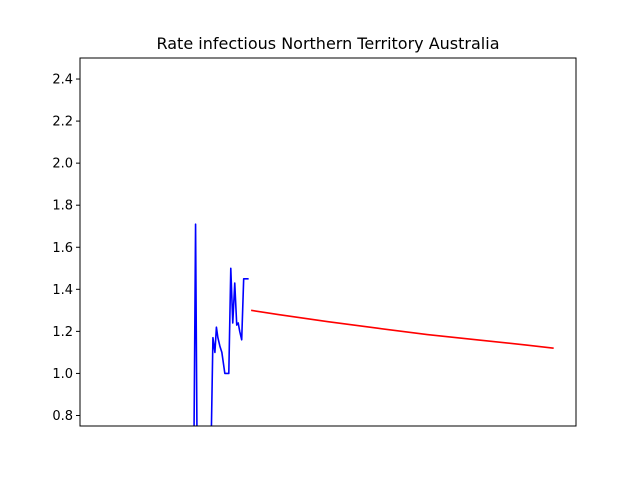 This screenshot has width=640, height=480. I want to click on y-tick-label: 2.0, so click(62, 164).